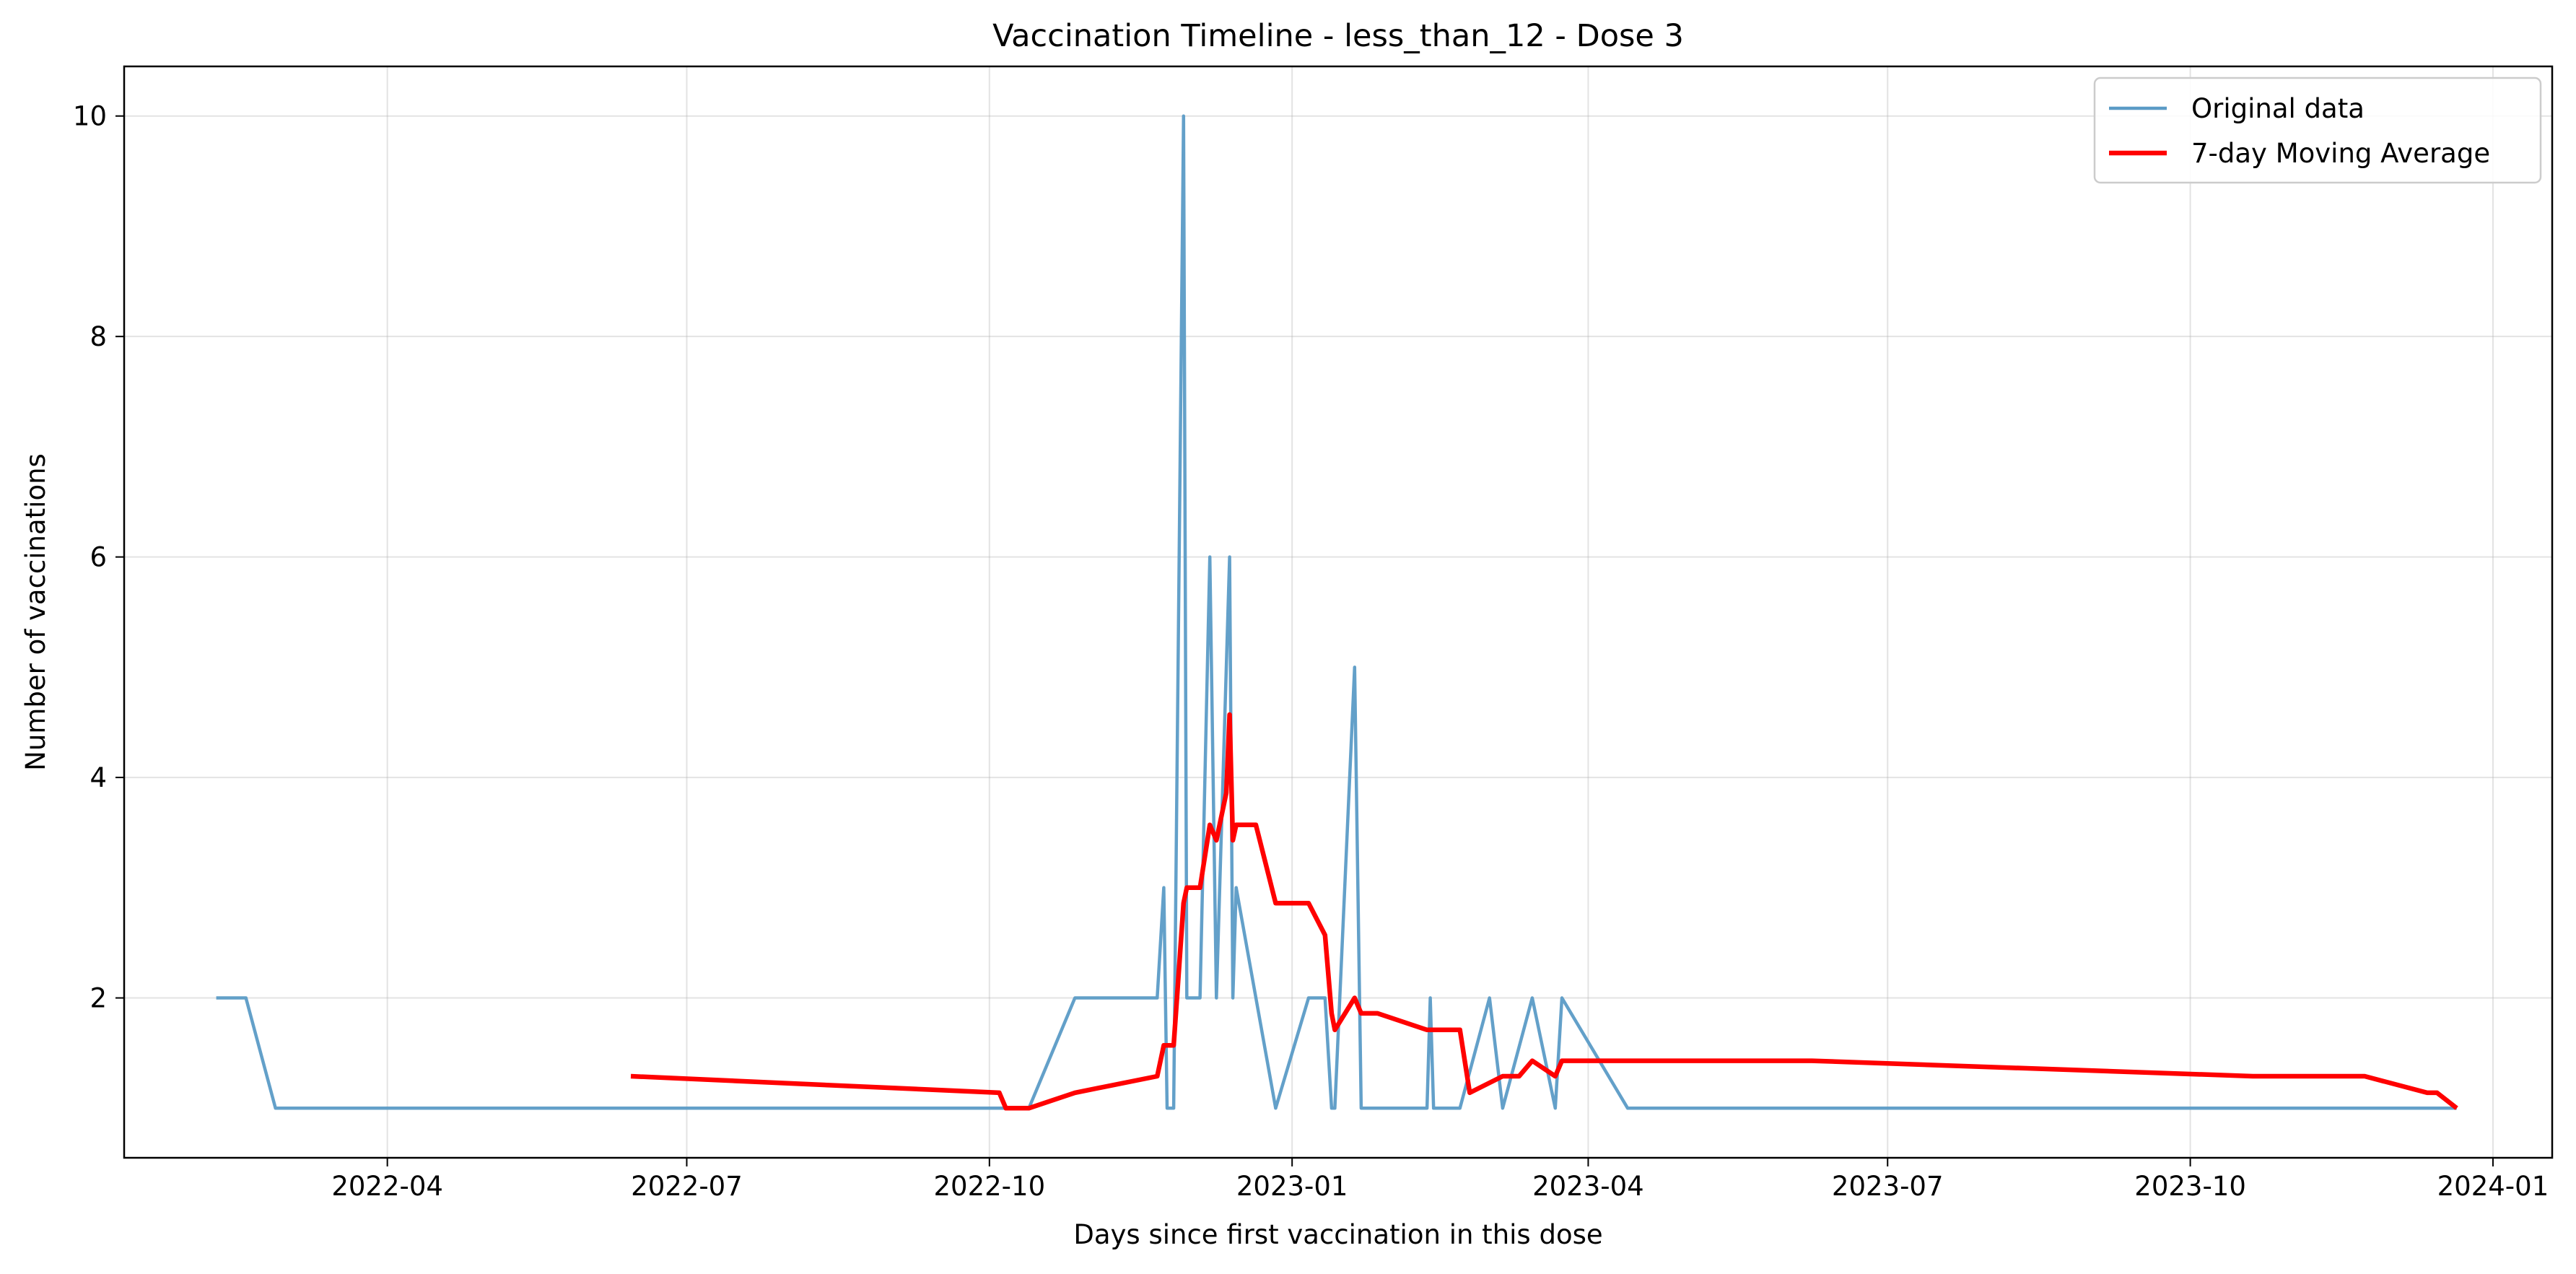  What do you see at coordinates (90, 117) in the screenshot?
I see `y-tick-label: 10` at bounding box center [90, 117].